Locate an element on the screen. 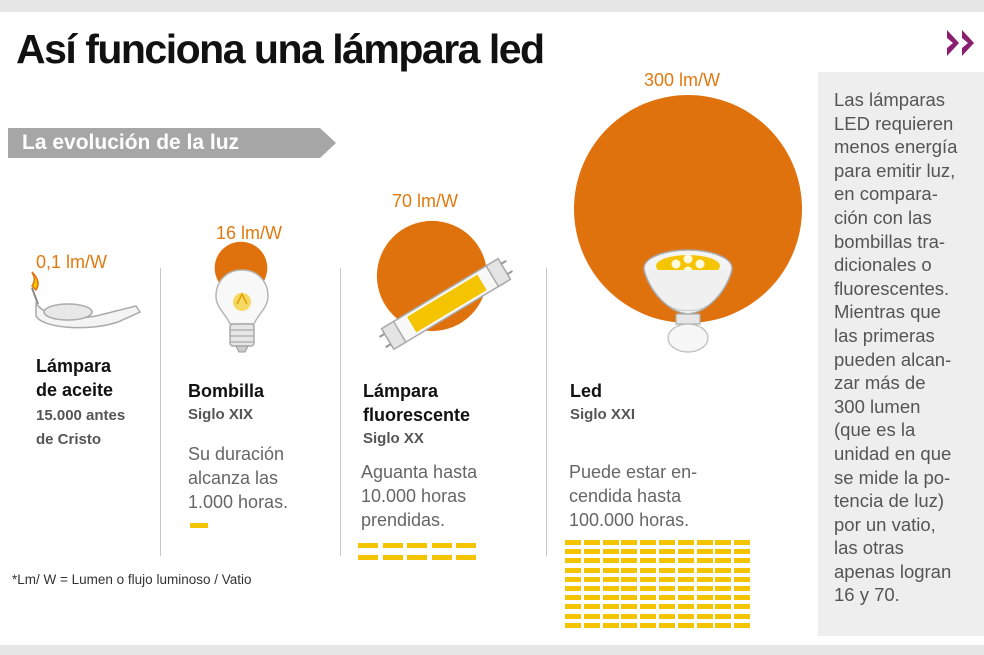 The height and width of the screenshot is (655, 984). item-name-oil-1: Lámpara is located at coordinates (74, 366).